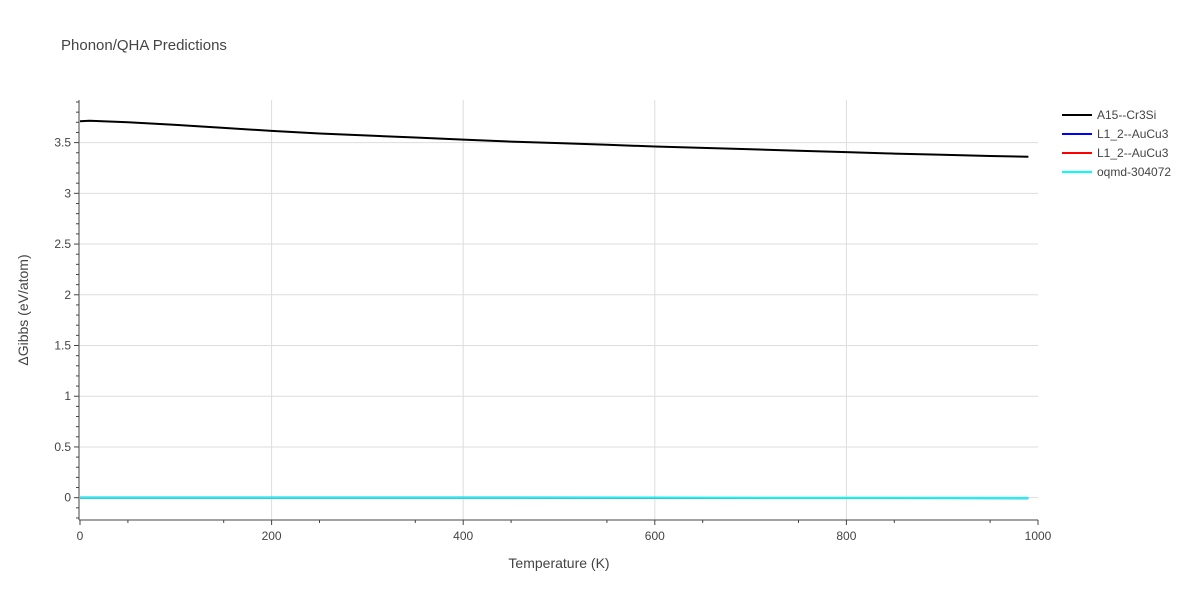  What do you see at coordinates (62, 244) in the screenshot?
I see `y-tick-label: 2.5` at bounding box center [62, 244].